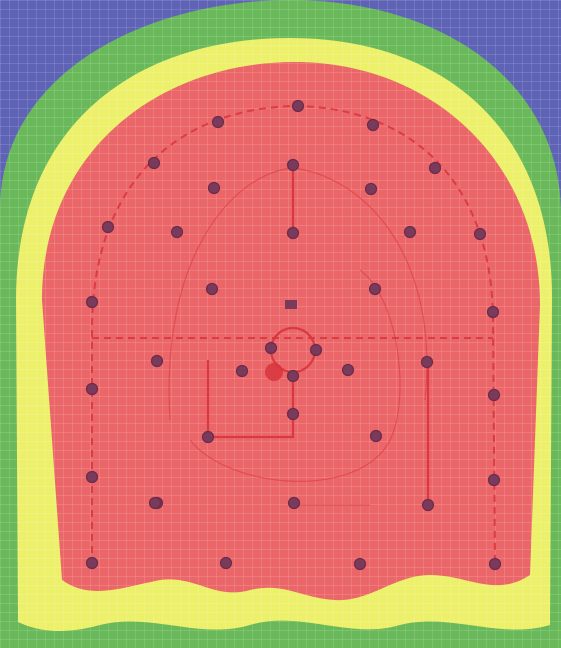 The width and height of the screenshot is (561, 648). Describe the element at coordinates (291, 304) in the screenshot. I see `center-block-marker` at that location.